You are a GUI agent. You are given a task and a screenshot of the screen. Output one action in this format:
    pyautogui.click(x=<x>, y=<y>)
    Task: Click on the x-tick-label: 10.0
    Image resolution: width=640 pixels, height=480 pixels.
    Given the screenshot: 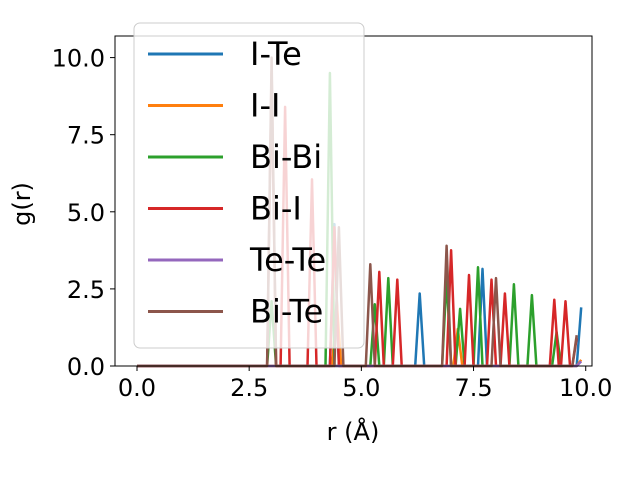 What is the action you would take?
    pyautogui.click(x=585, y=388)
    